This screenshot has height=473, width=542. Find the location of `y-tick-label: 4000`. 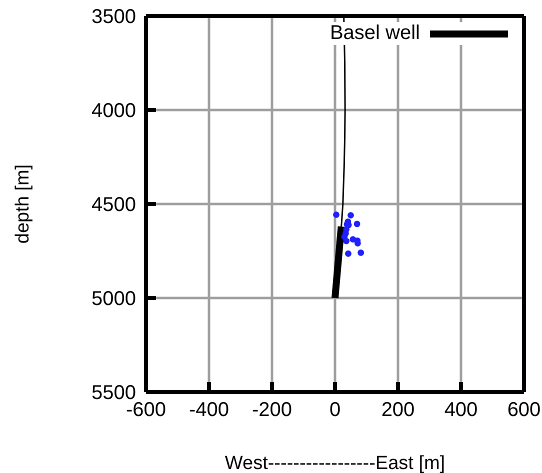

y-tick-label: 4000 is located at coordinates (114, 111).